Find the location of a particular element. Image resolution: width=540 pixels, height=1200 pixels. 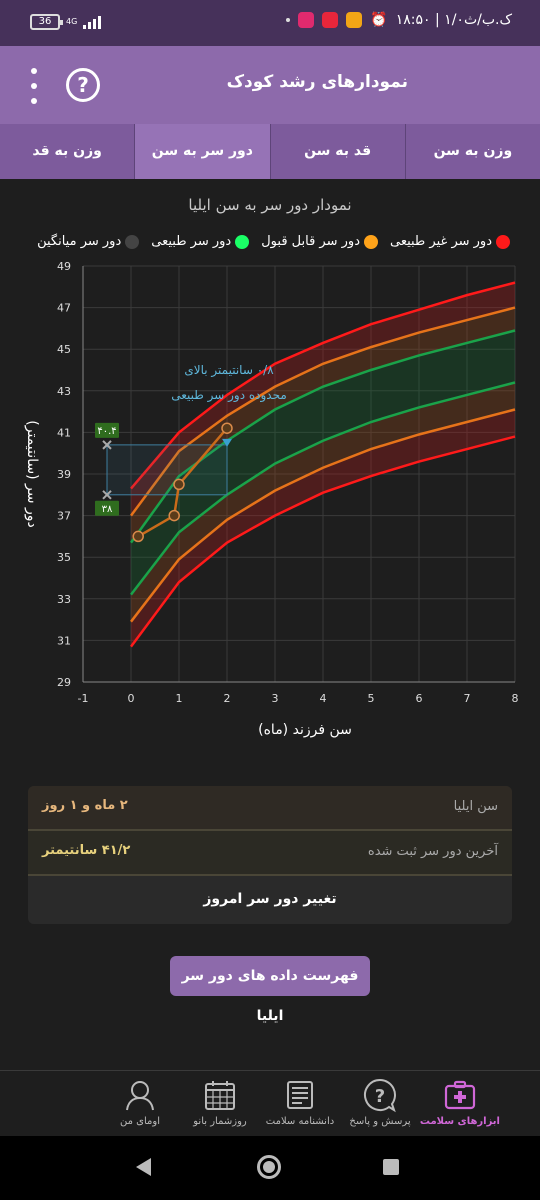

last-measure-value: ۴۱/۲ سانتیمتر is located at coordinates (86, 850).